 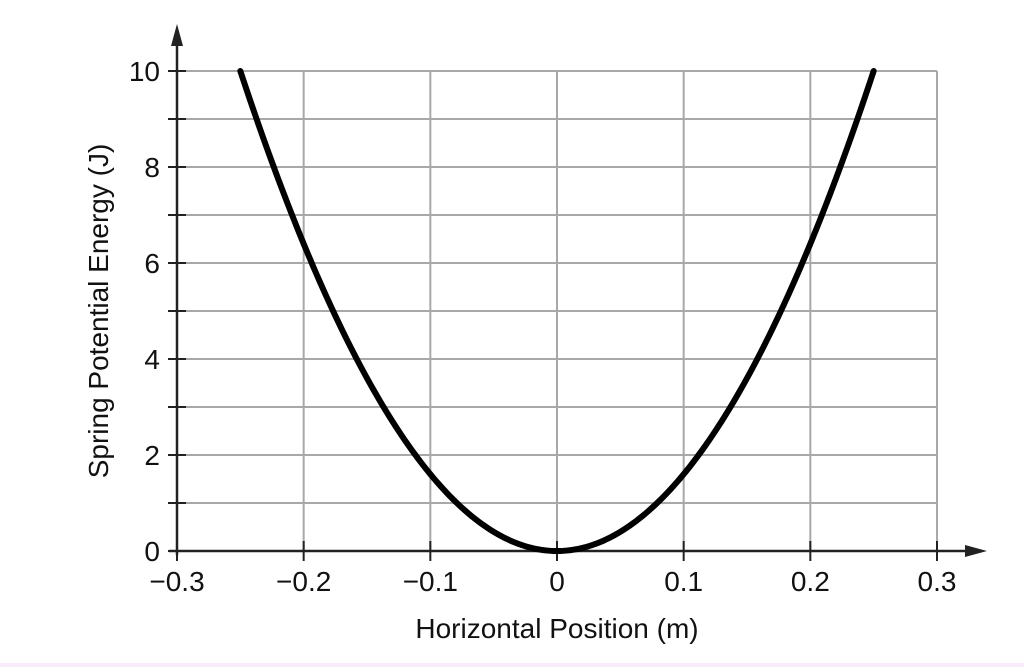 I want to click on x-tick-label: −0.3, so click(x=176, y=581).